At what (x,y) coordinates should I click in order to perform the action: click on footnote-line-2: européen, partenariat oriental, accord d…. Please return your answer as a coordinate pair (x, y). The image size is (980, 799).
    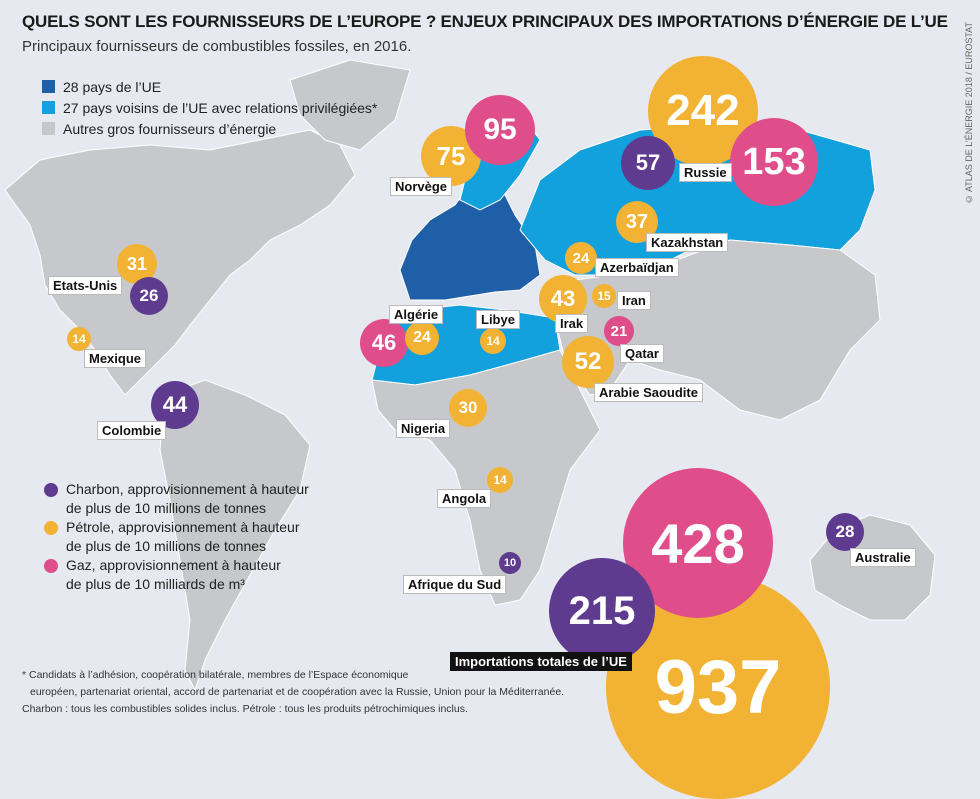
    Looking at the image, I should click on (297, 692).